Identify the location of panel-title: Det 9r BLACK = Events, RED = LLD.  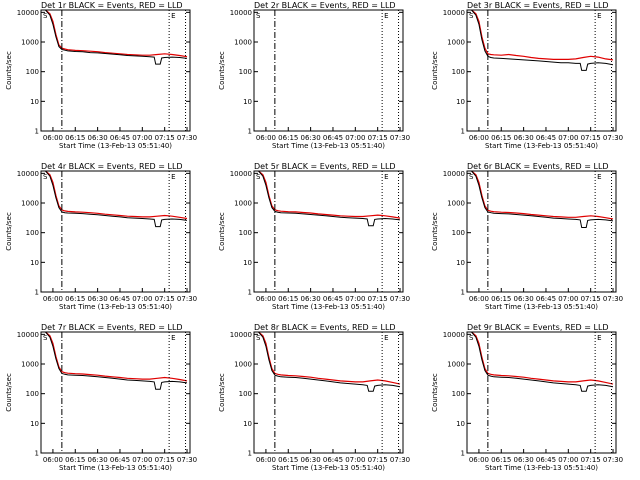
(538, 327).